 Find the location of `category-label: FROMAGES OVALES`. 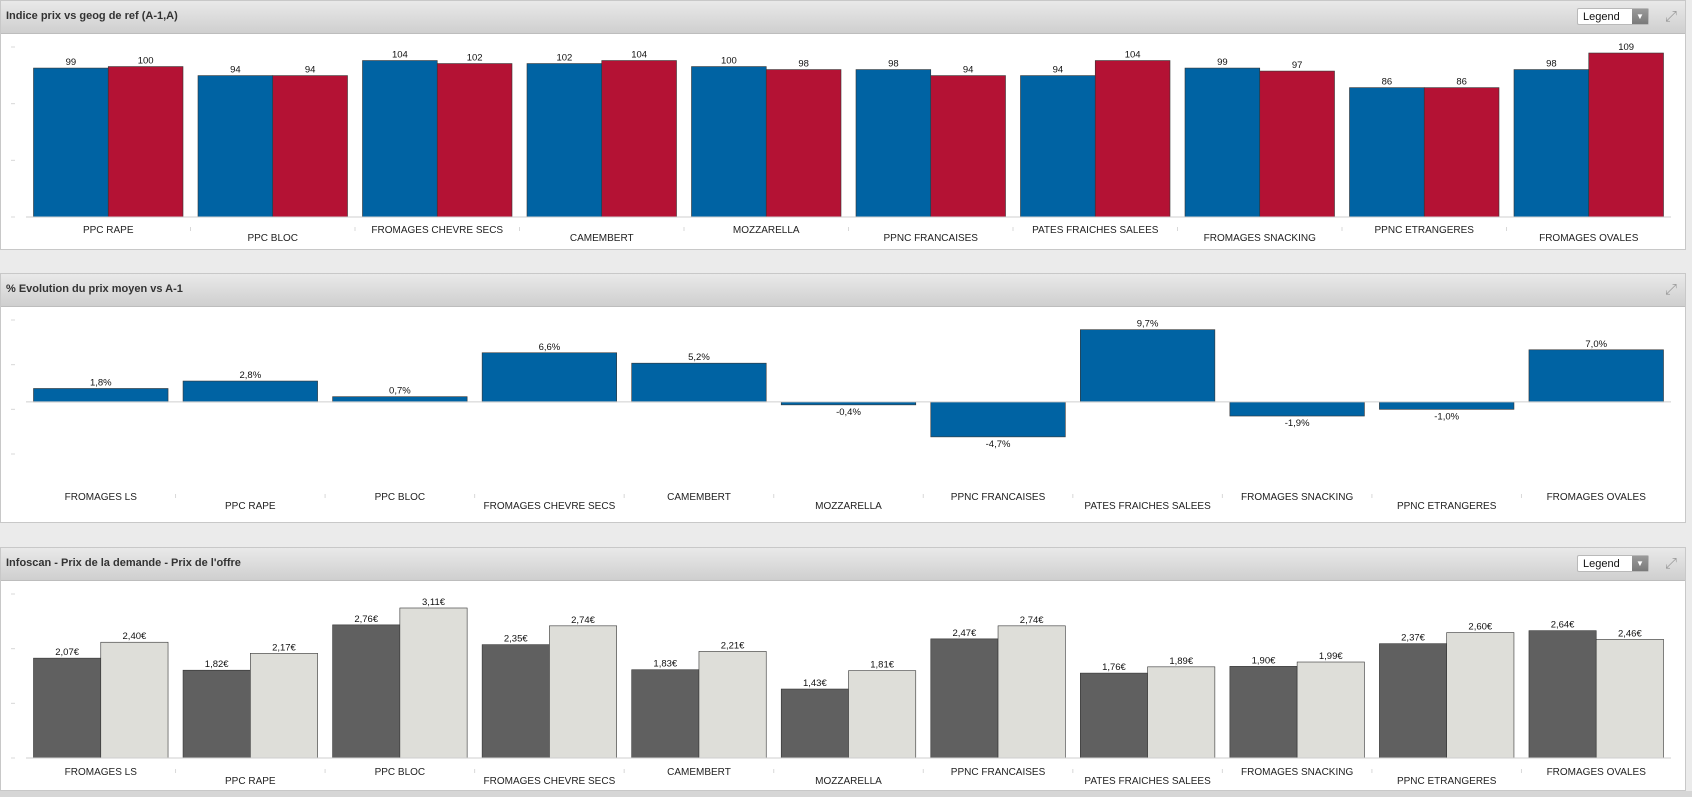

category-label: FROMAGES OVALES is located at coordinates (1597, 772).